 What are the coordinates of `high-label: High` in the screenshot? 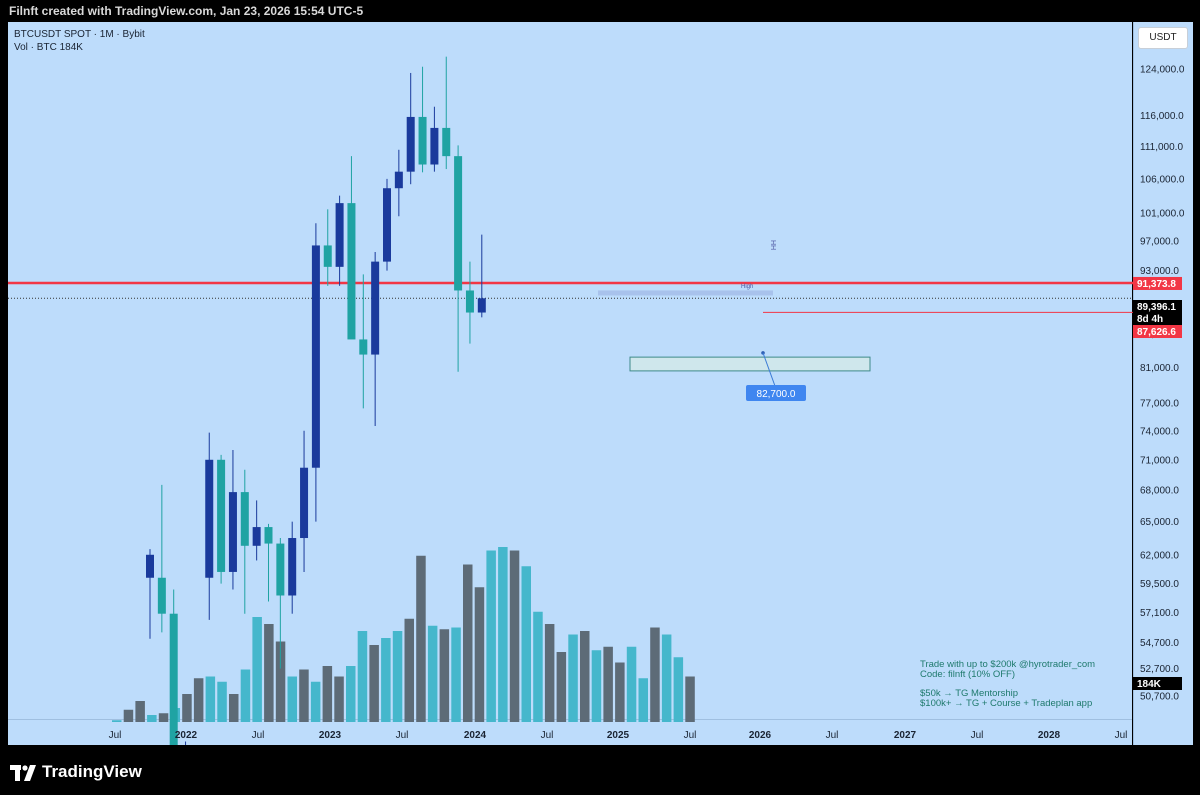 It's located at (747, 287).